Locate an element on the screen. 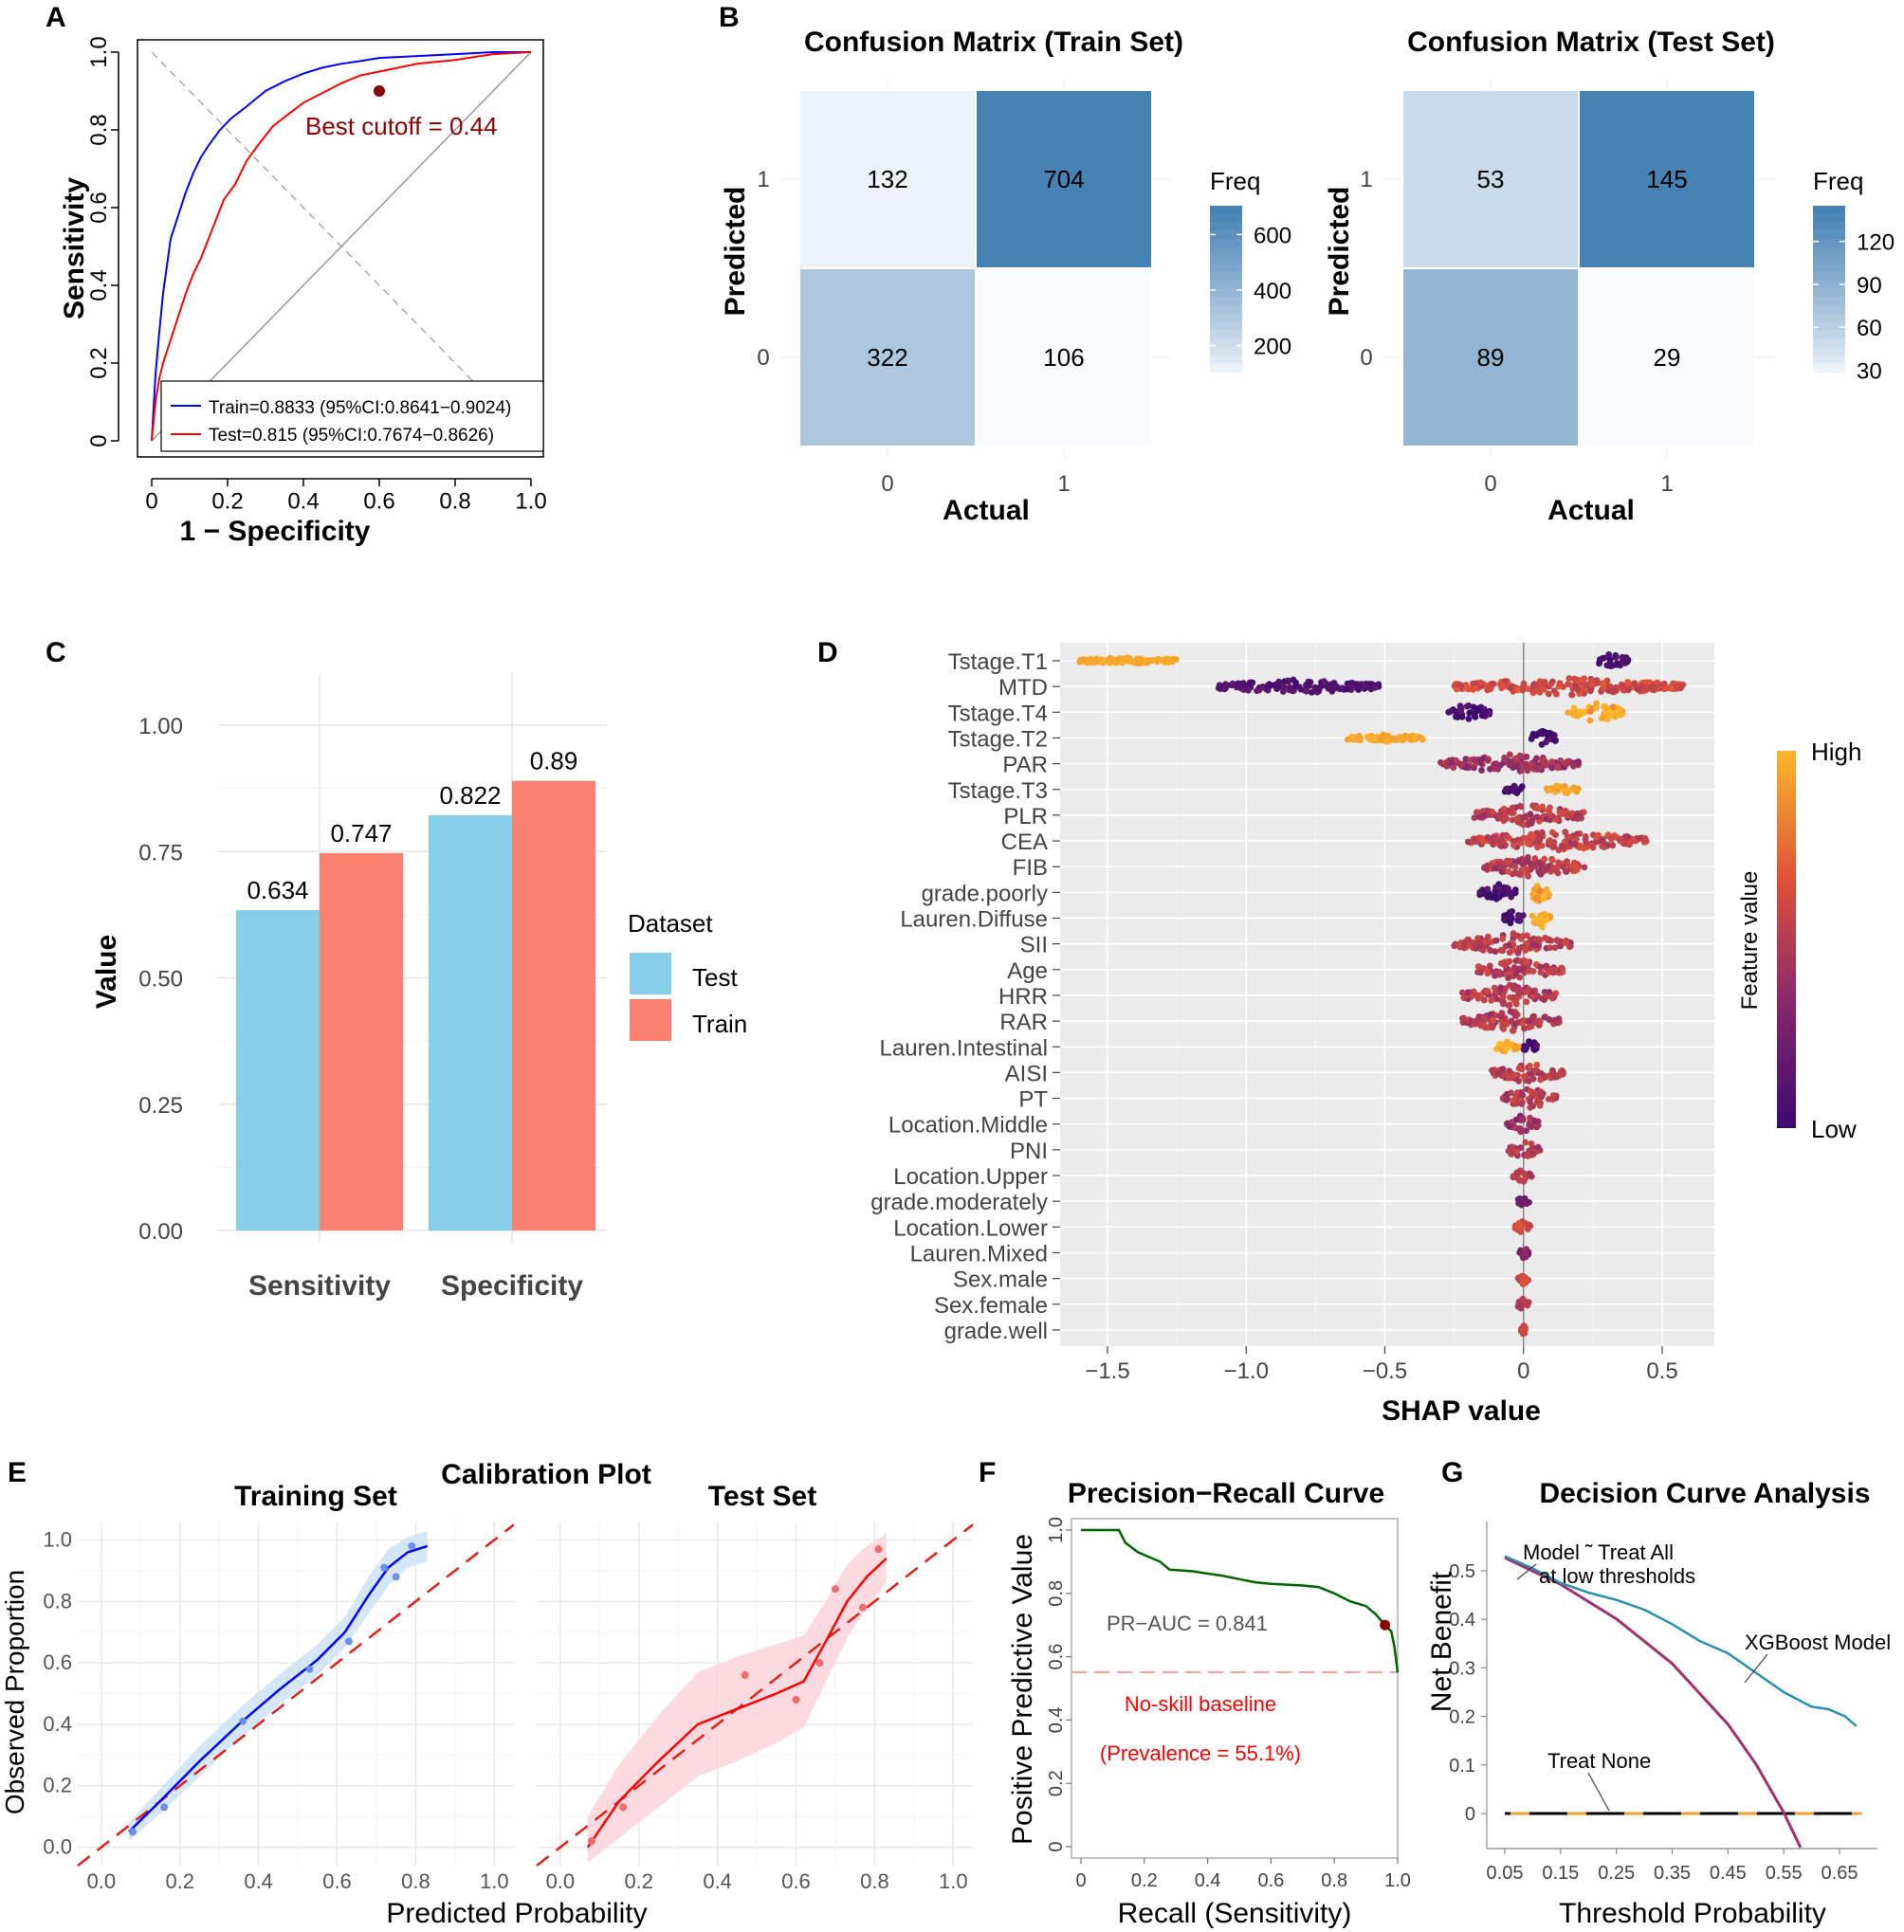  shap-x-tick-label: −1.5 is located at coordinates (1107, 1371).